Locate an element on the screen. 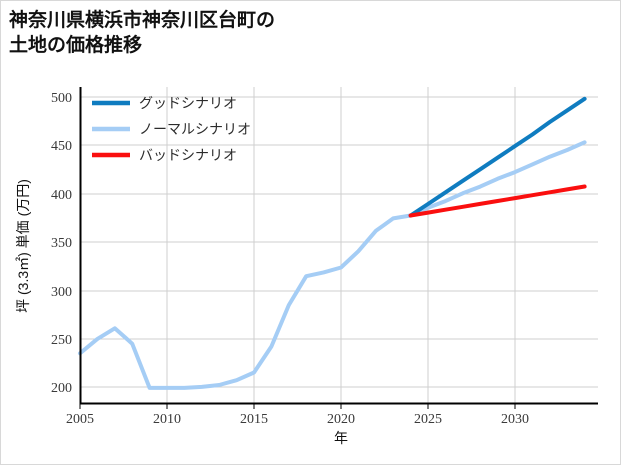 The width and height of the screenshot is (621, 465). y-tick-label-4: 400 is located at coordinates (61, 195).